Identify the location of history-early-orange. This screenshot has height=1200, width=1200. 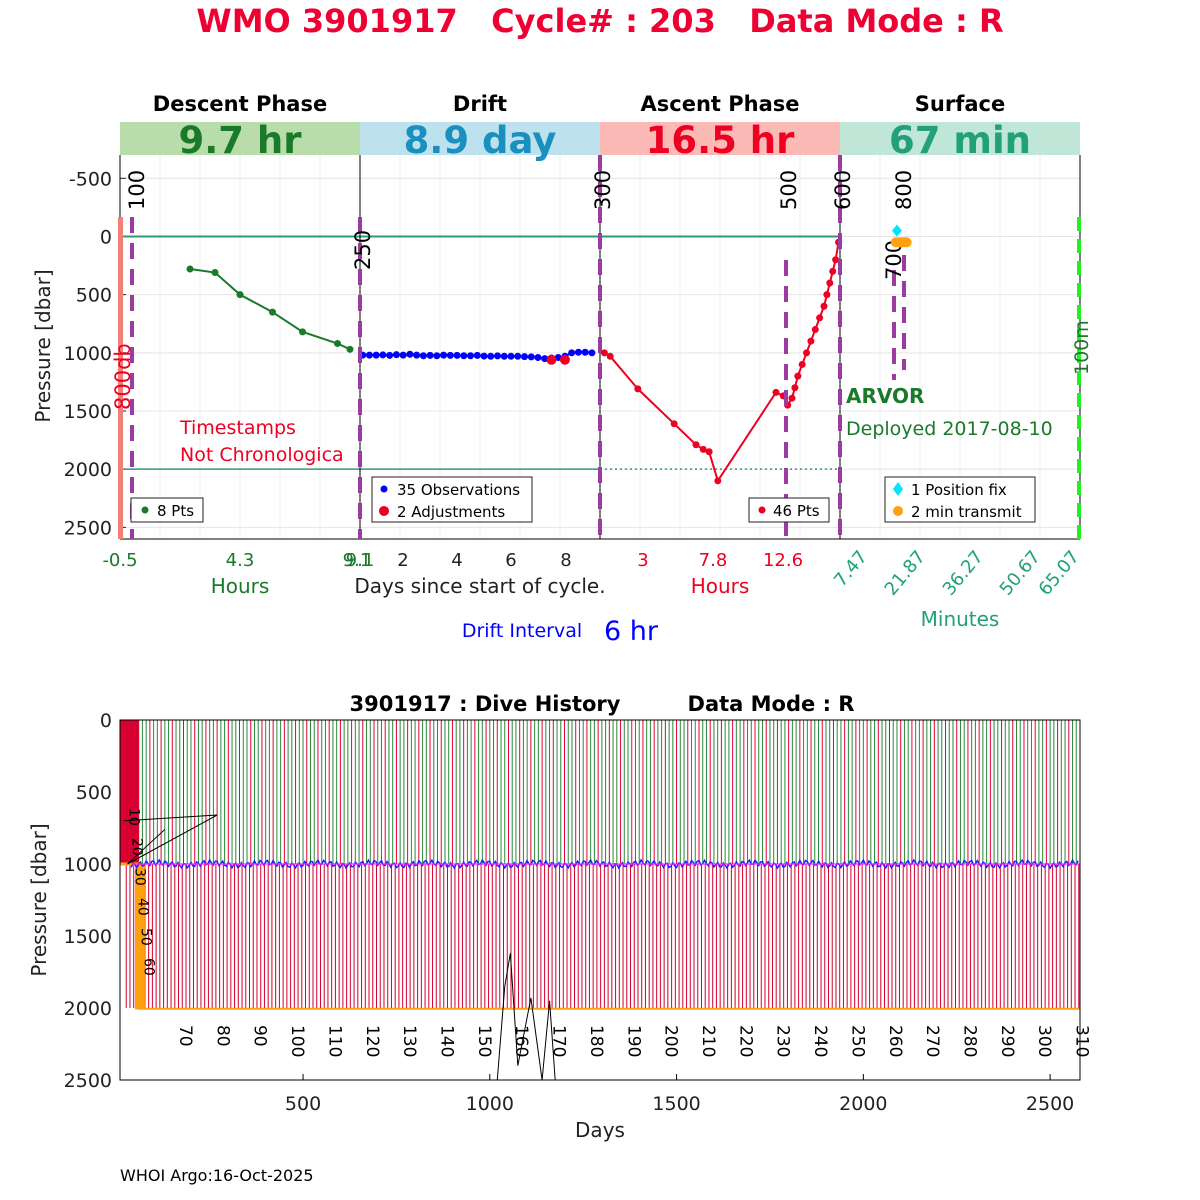
(139, 937).